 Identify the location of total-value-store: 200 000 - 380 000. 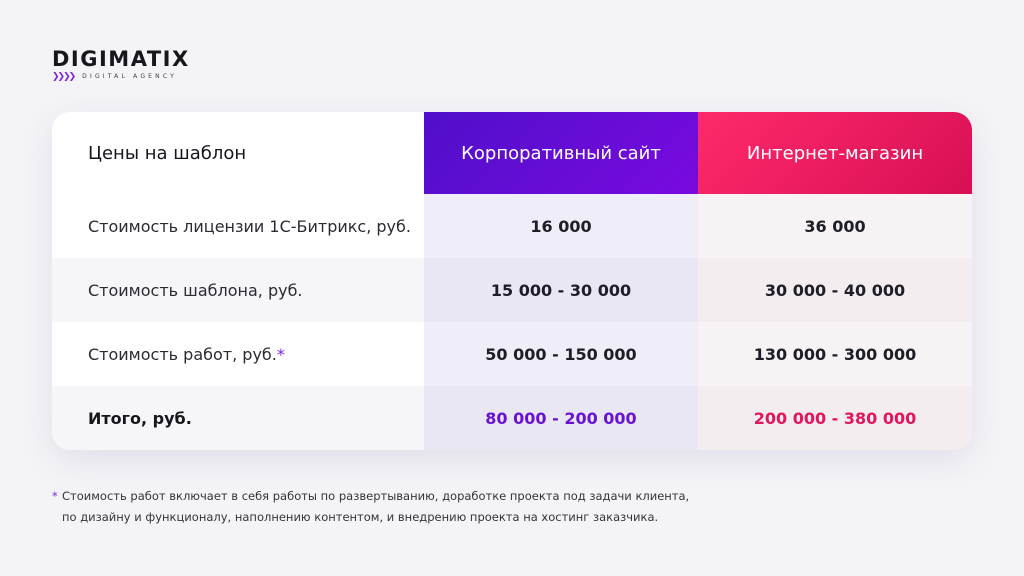
(835, 418).